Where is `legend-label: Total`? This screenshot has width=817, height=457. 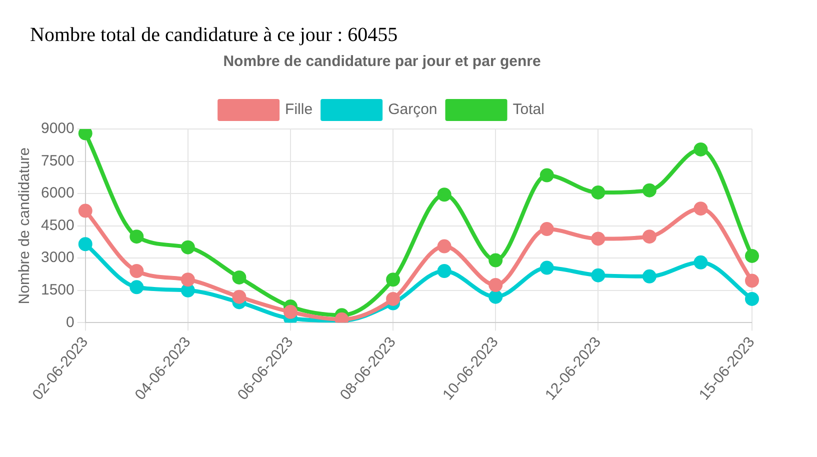 legend-label: Total is located at coordinates (528, 109).